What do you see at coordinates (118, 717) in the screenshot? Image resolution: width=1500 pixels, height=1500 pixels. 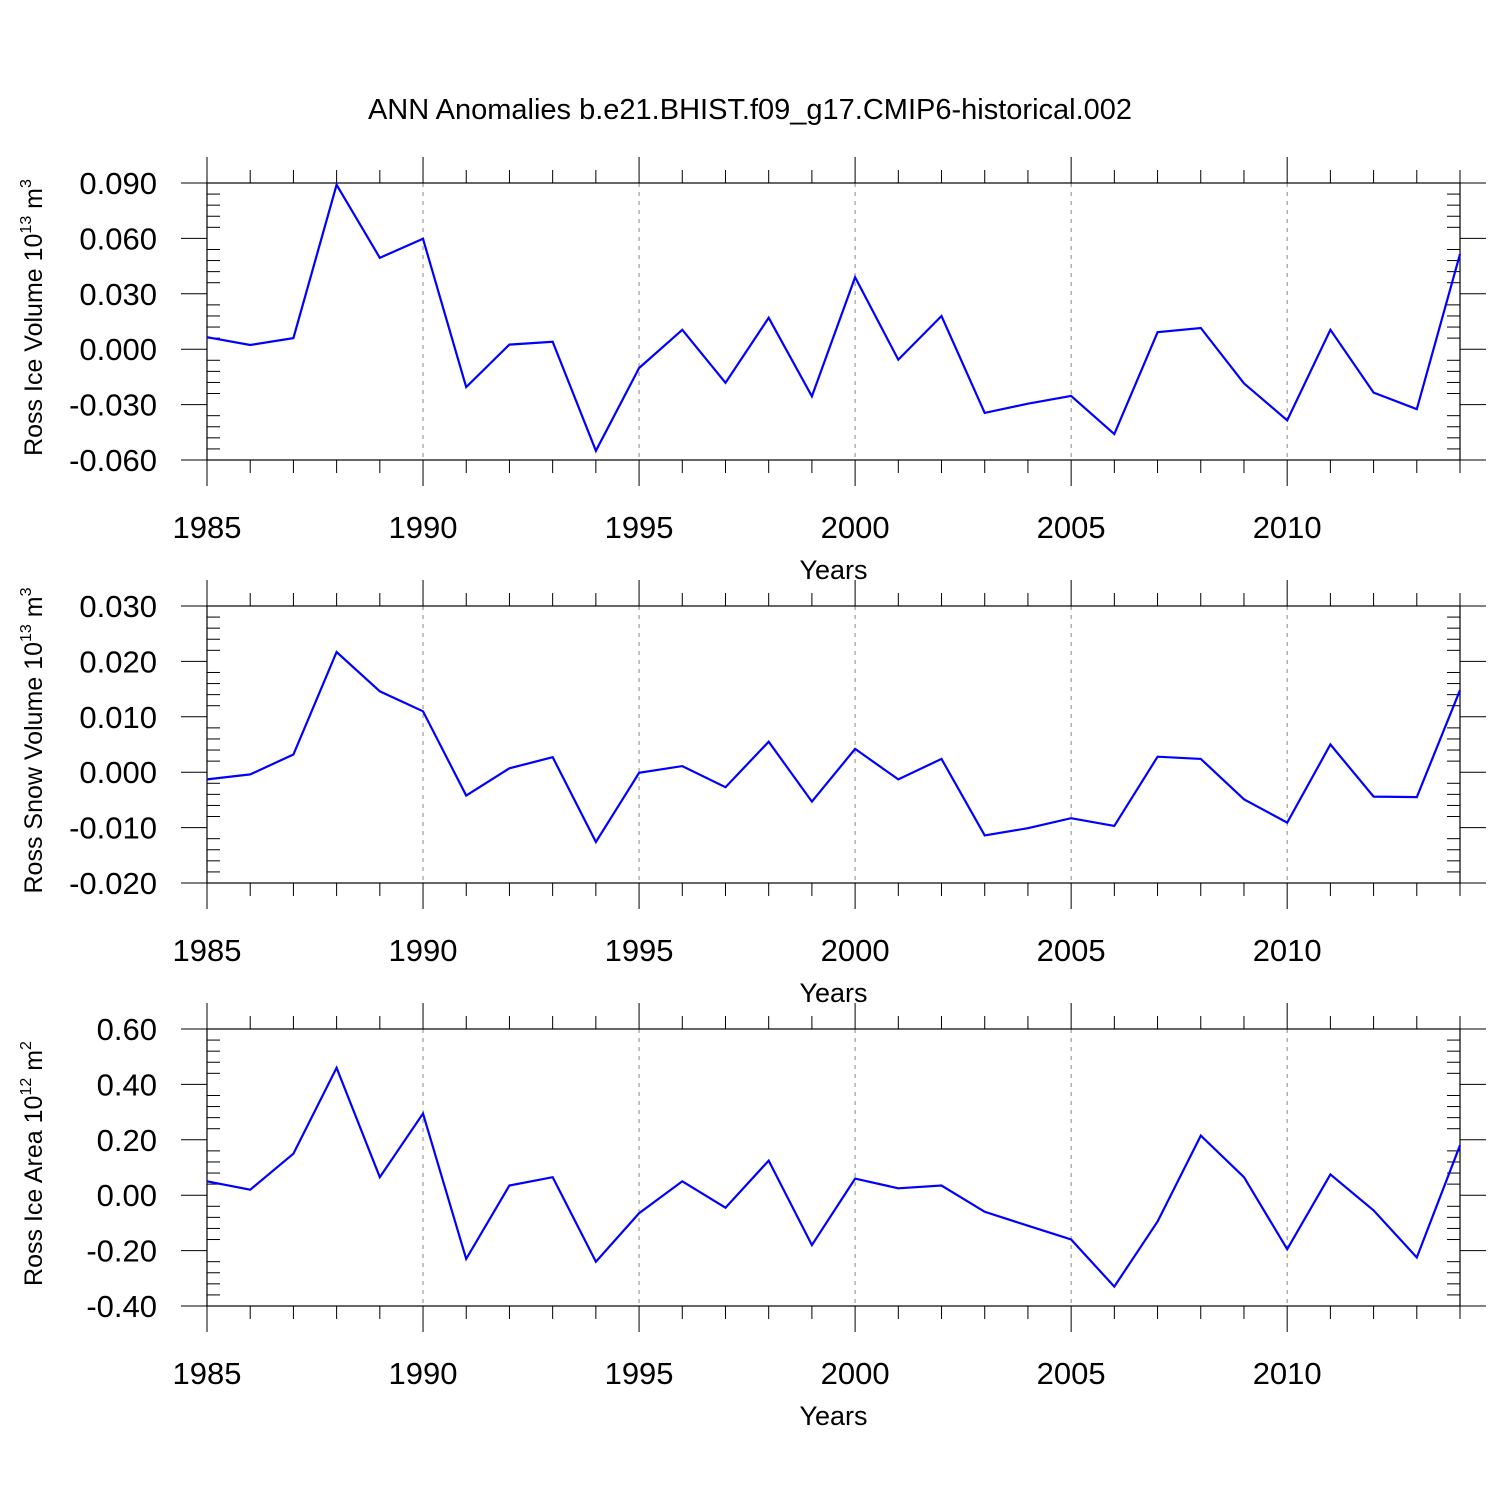 I see `y-tick-label: 0.010` at bounding box center [118, 717].